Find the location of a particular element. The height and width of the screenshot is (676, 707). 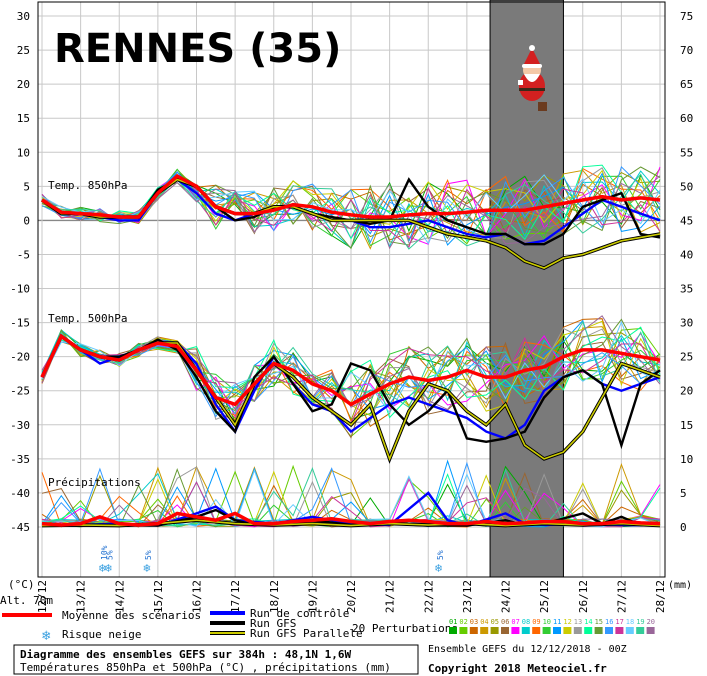

perturbation-number: 06 is located at coordinates (505, 622).